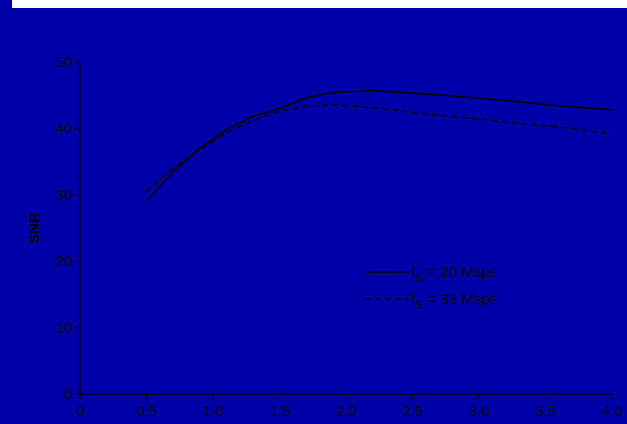  Describe the element at coordinates (612, 411) in the screenshot. I see `x-tick-label: 4.0` at that location.